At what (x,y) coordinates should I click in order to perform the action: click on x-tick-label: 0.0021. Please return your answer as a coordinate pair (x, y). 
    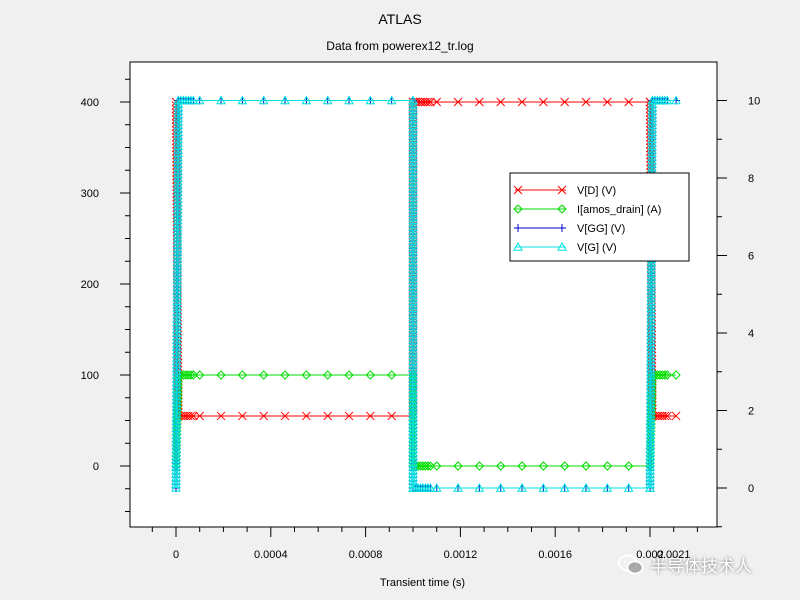
    Looking at the image, I should click on (674, 555).